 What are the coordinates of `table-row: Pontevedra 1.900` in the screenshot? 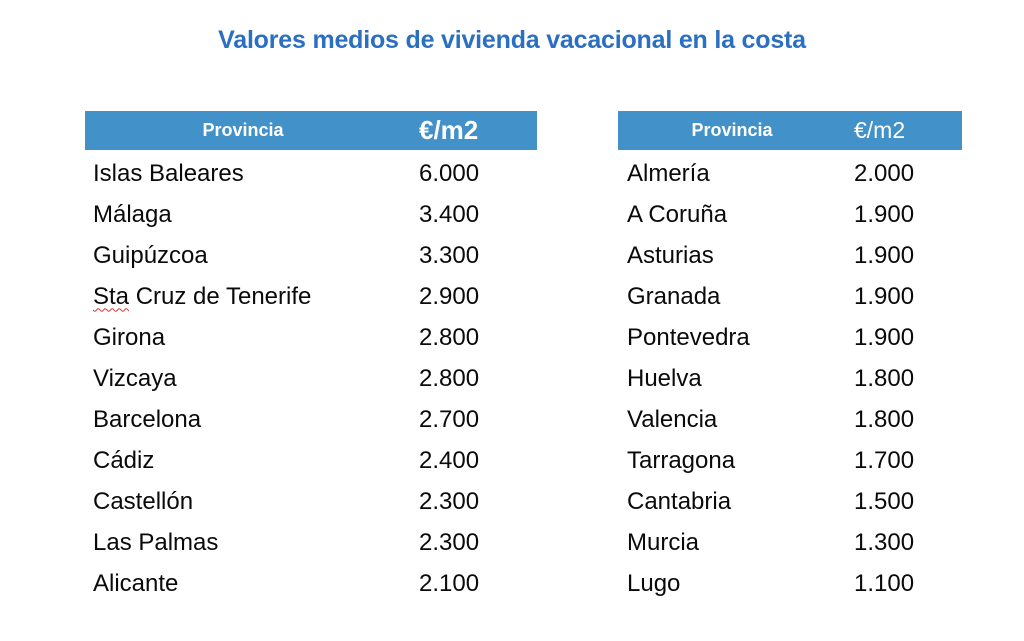 It's located at (790, 337).